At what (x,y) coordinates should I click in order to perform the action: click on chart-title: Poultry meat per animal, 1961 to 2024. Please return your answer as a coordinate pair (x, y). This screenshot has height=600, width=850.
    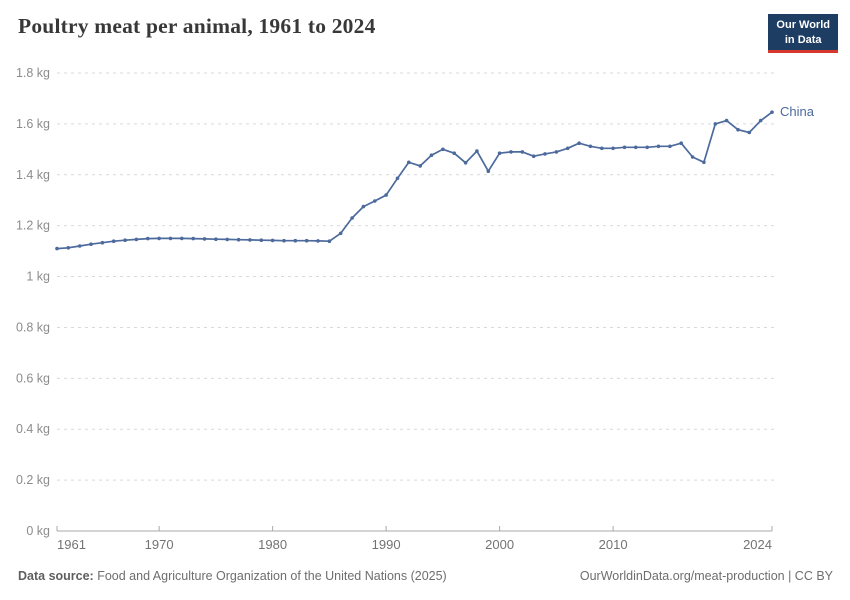
    Looking at the image, I should click on (197, 26).